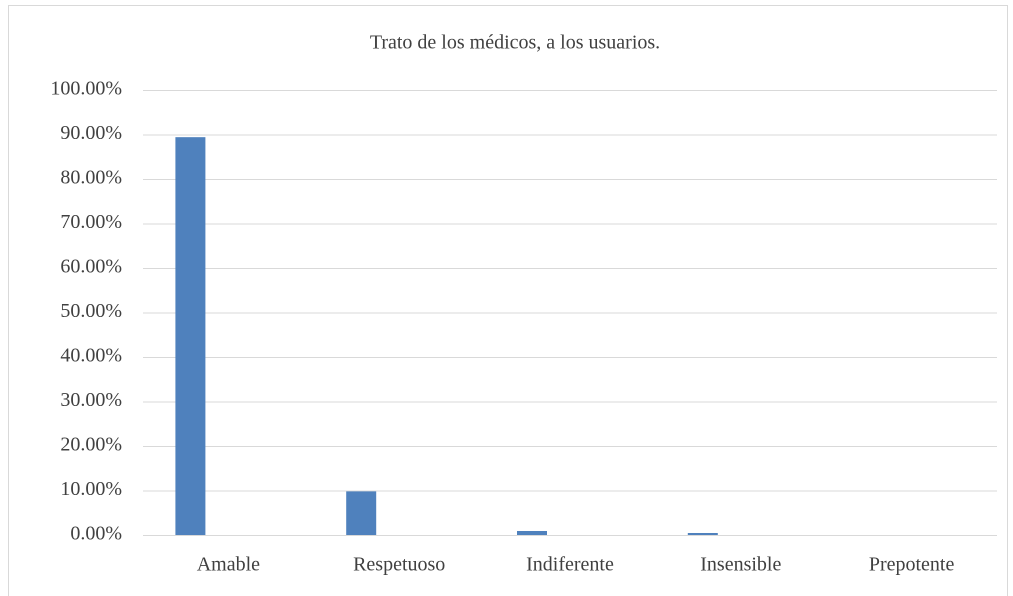 This screenshot has width=1013, height=596. I want to click on y-tick-label: 10.00%, so click(91, 489).